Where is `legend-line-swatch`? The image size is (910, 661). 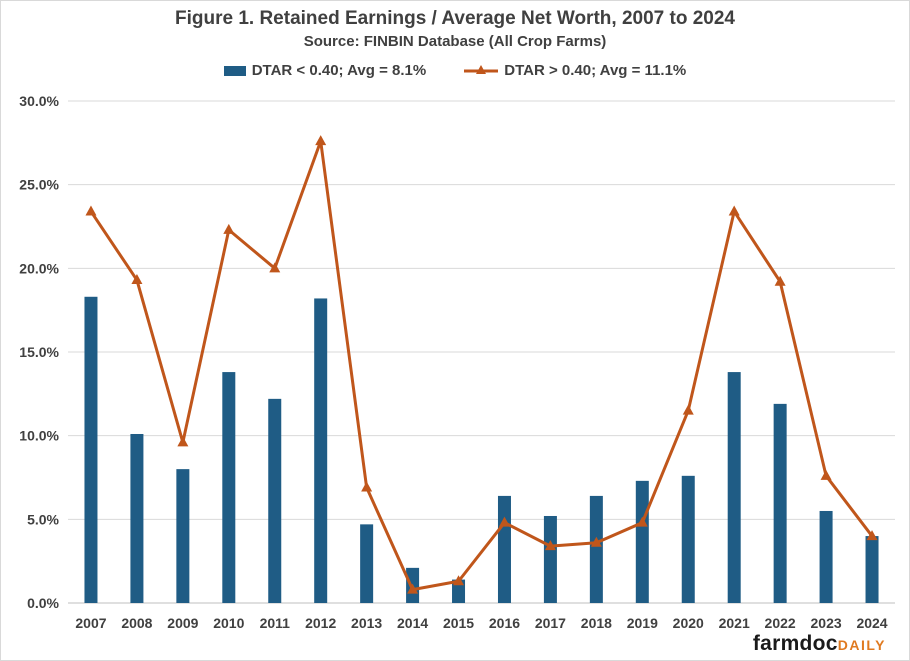 legend-line-swatch is located at coordinates (481, 69).